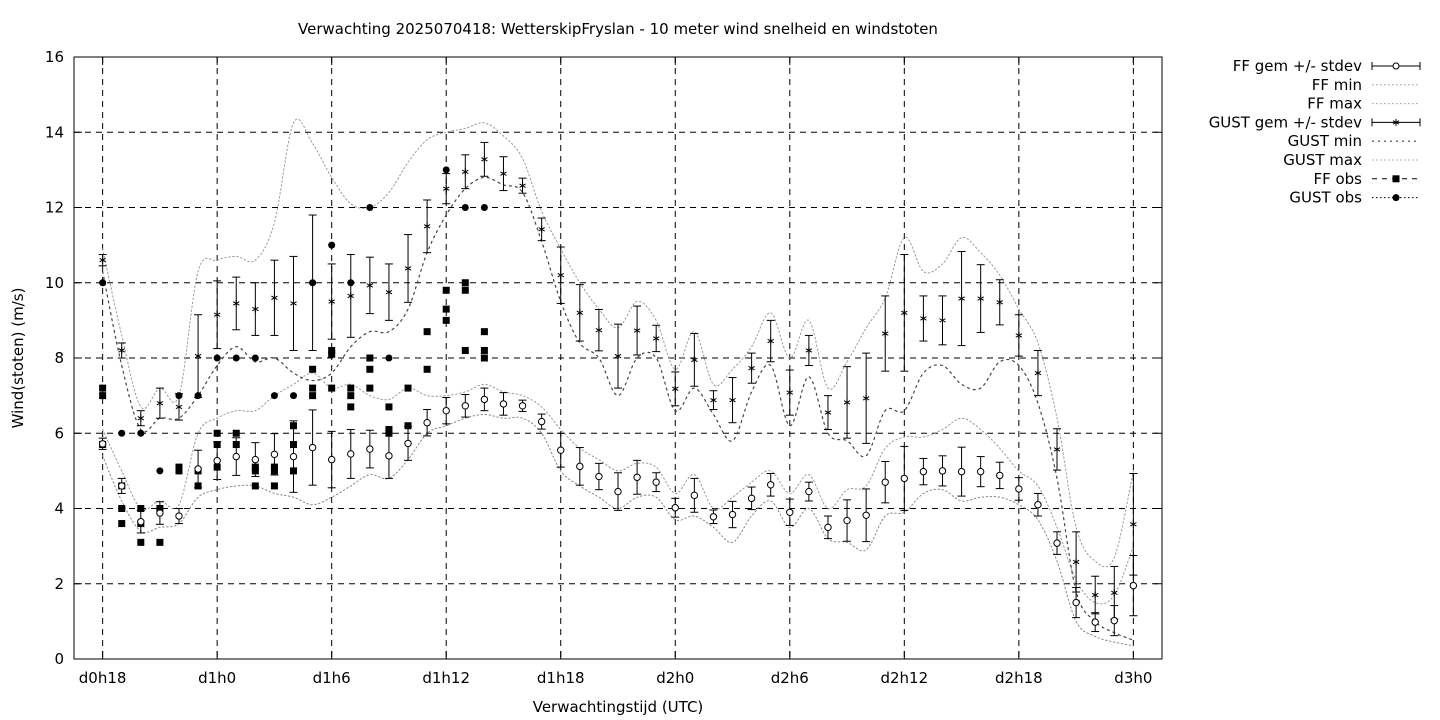 This screenshot has width=1440, height=720. Describe the element at coordinates (59, 358) in the screenshot. I see `y-tick-label: 8` at that location.